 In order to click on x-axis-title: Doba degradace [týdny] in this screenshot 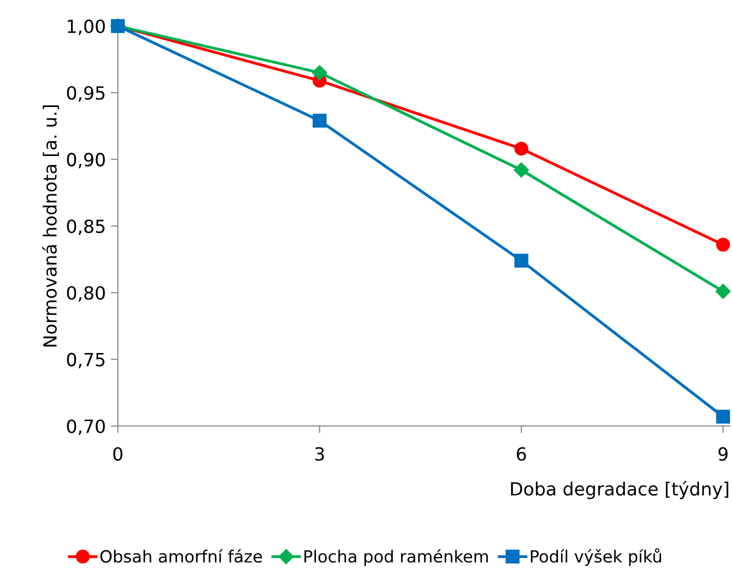, I will do `click(619, 490)`.